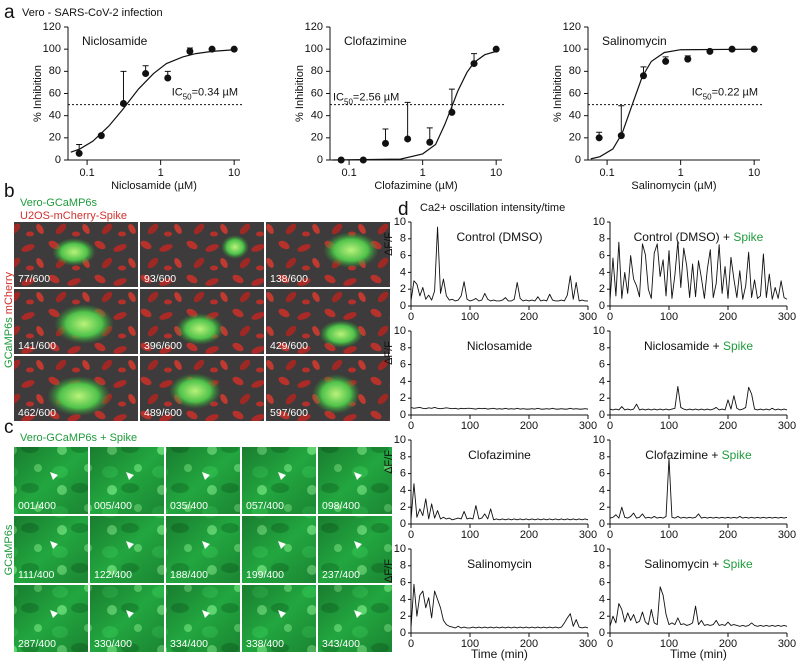 Image resolution: width=800 pixels, height=663 pixels. Describe the element at coordinates (52, 49) in the screenshot. I see `y-tick-label: 100` at that location.